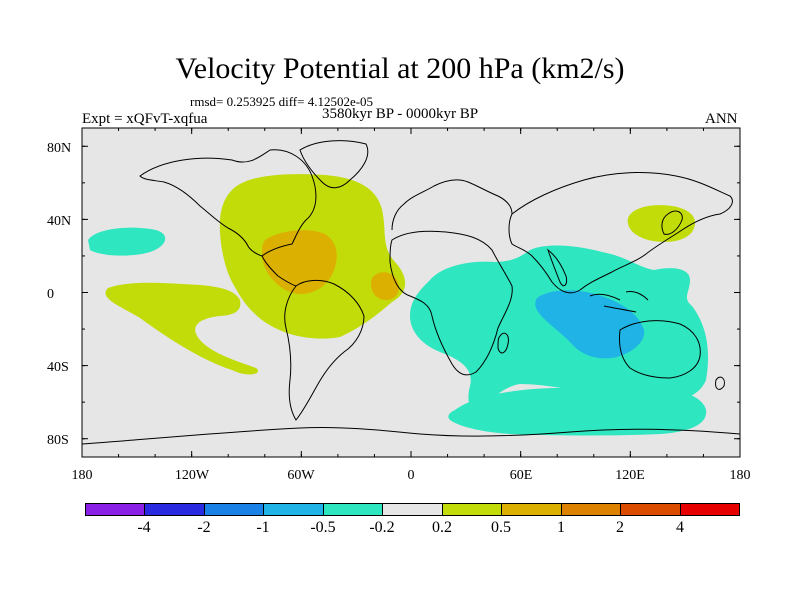 The width and height of the screenshot is (800, 600). I want to click on coastline-central-america, so click(279, 271).